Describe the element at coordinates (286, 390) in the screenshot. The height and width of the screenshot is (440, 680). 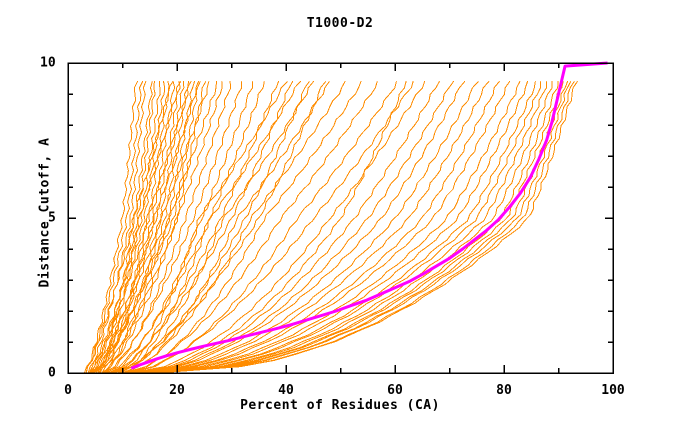
I see `x-tick-label: 40` at that location.